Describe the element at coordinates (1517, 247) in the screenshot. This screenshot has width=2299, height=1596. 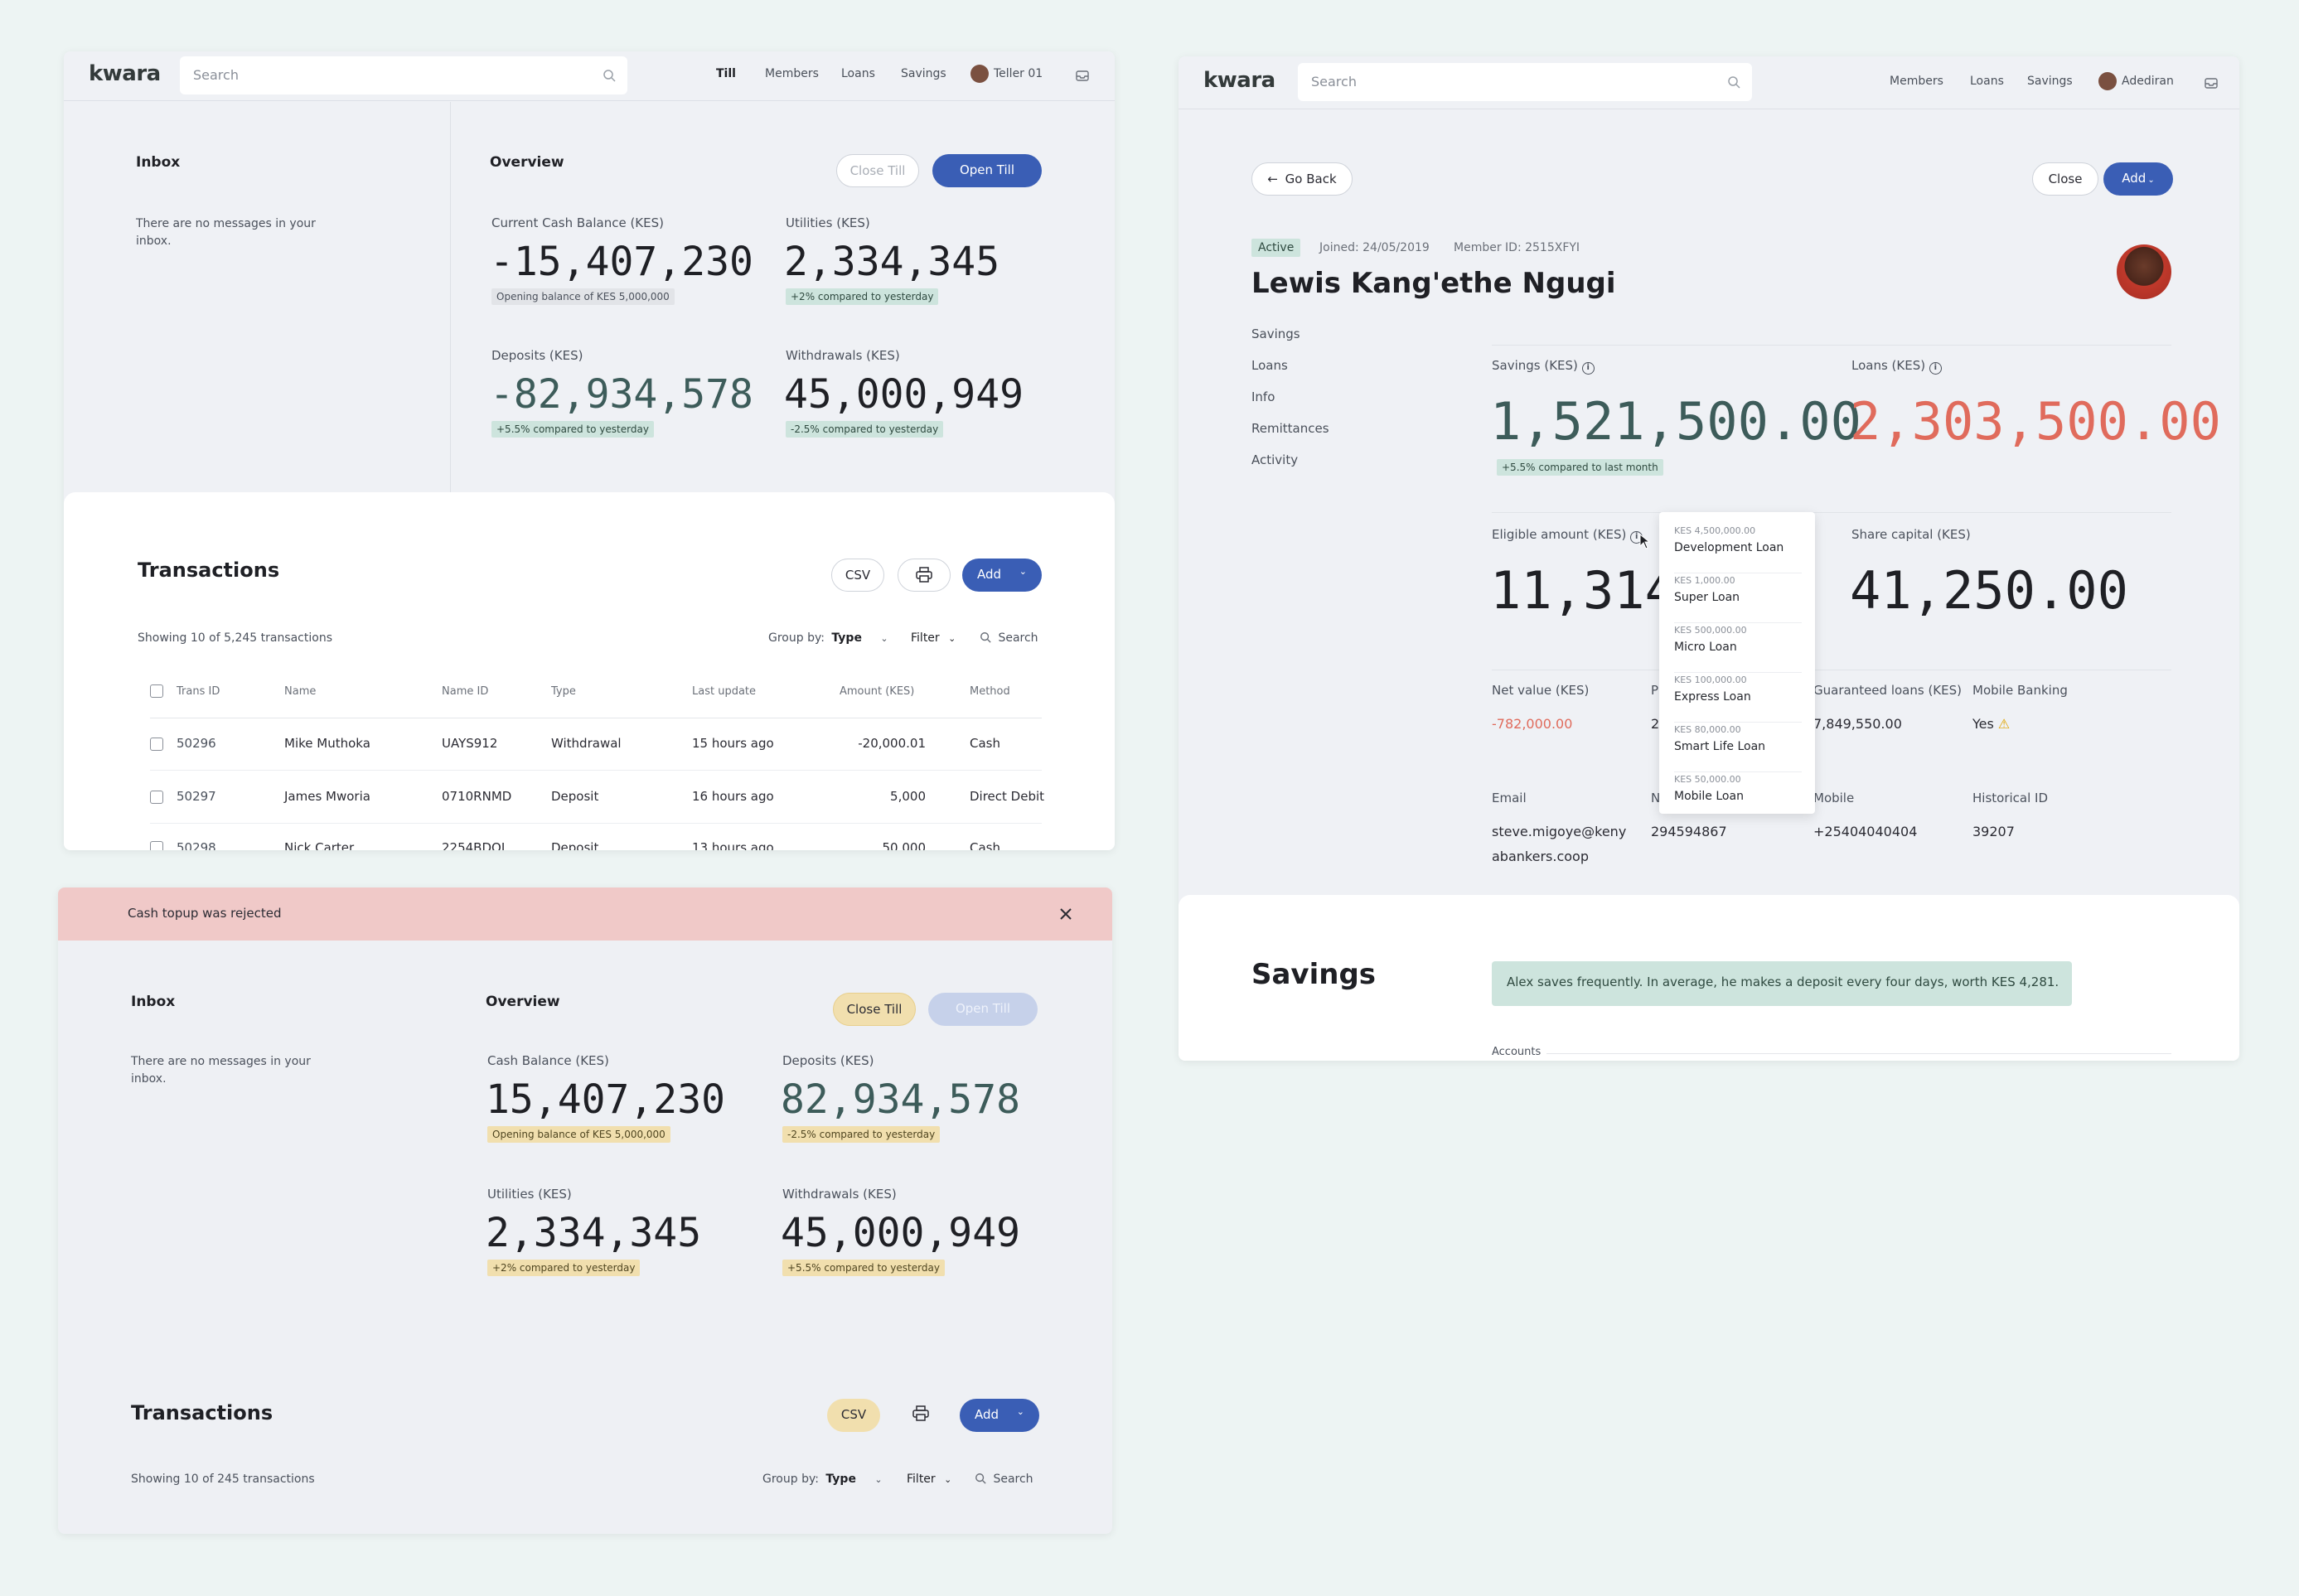
I see `member-id: Member ID: 2515XFYI` at that location.